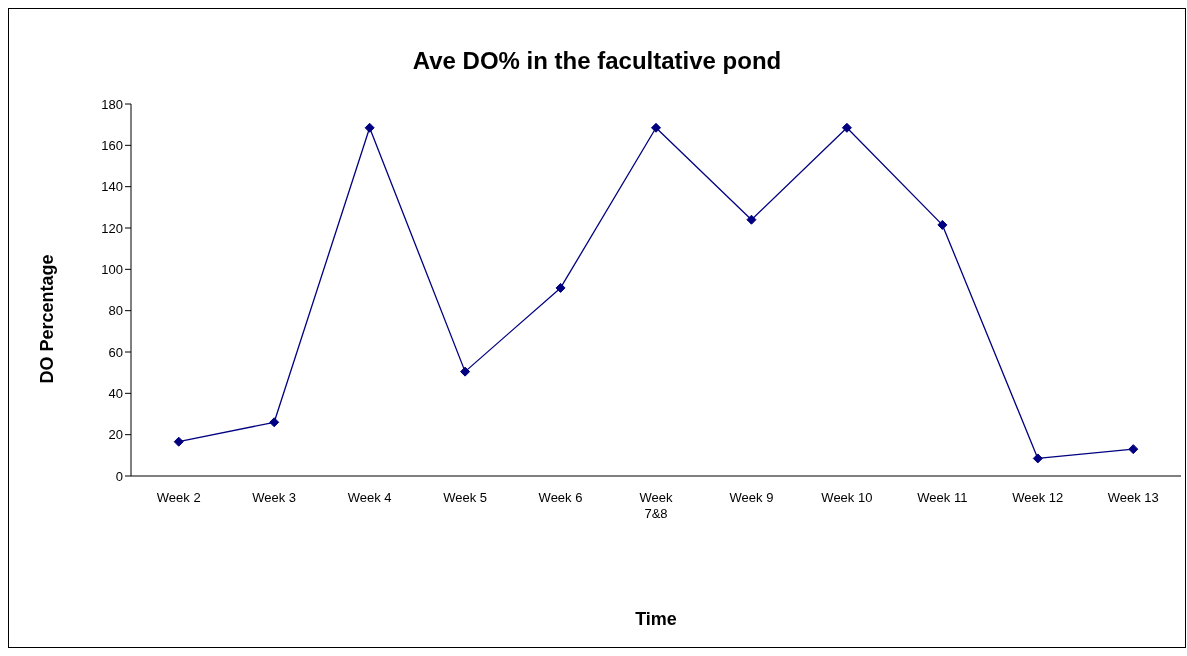 The height and width of the screenshot is (656, 1187). I want to click on x-tick-label: Week 4, so click(369, 497).